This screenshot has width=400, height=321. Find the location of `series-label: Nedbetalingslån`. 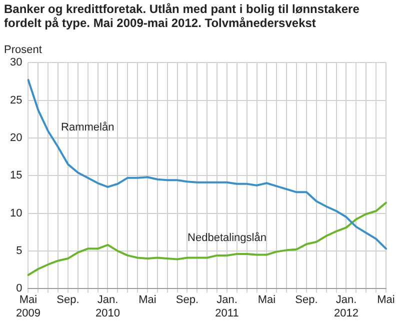

series-label: Nedbetalingslån is located at coordinates (227, 238).